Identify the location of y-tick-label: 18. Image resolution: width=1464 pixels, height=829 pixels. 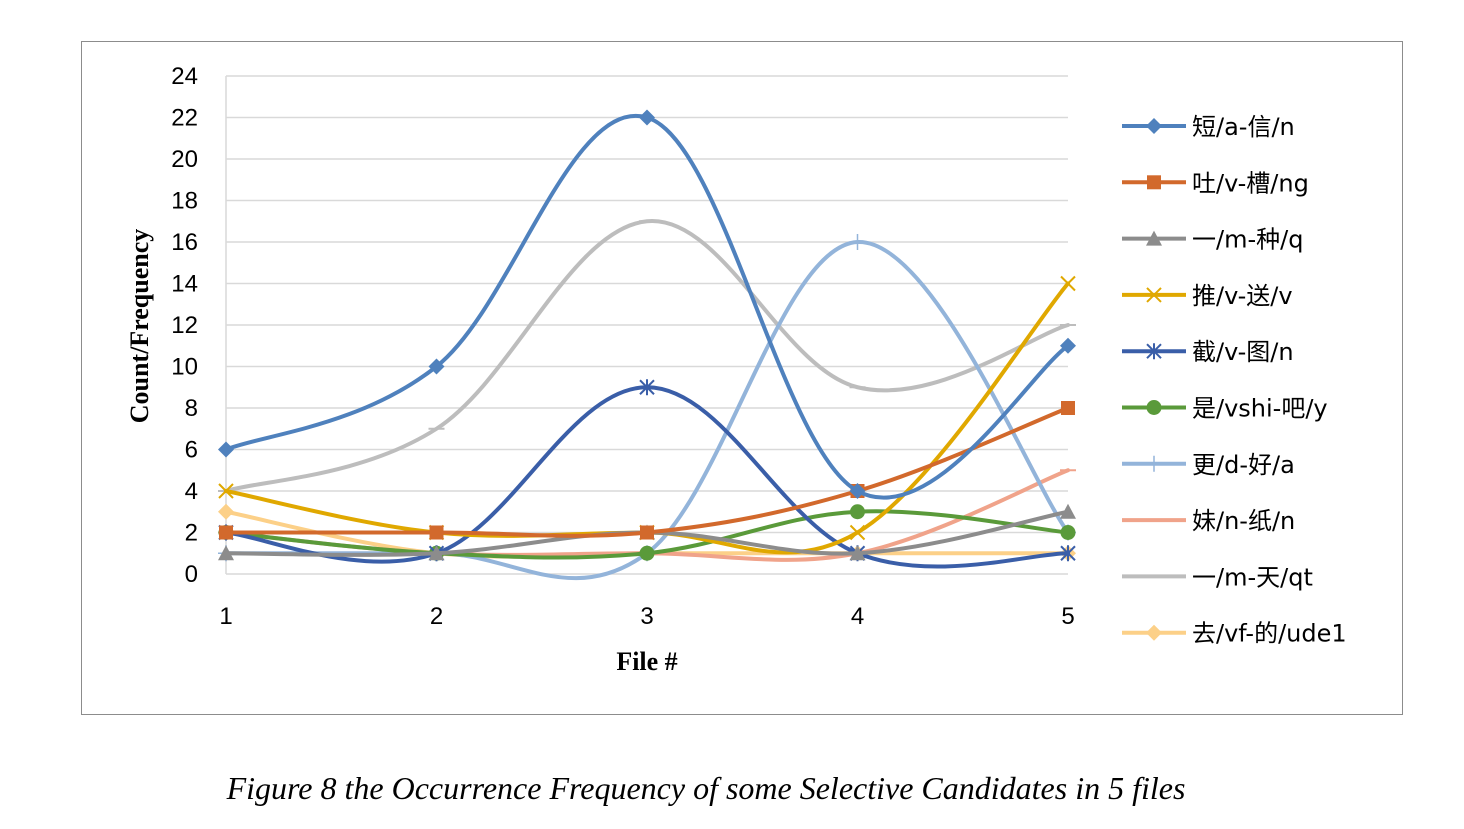
(184, 201).